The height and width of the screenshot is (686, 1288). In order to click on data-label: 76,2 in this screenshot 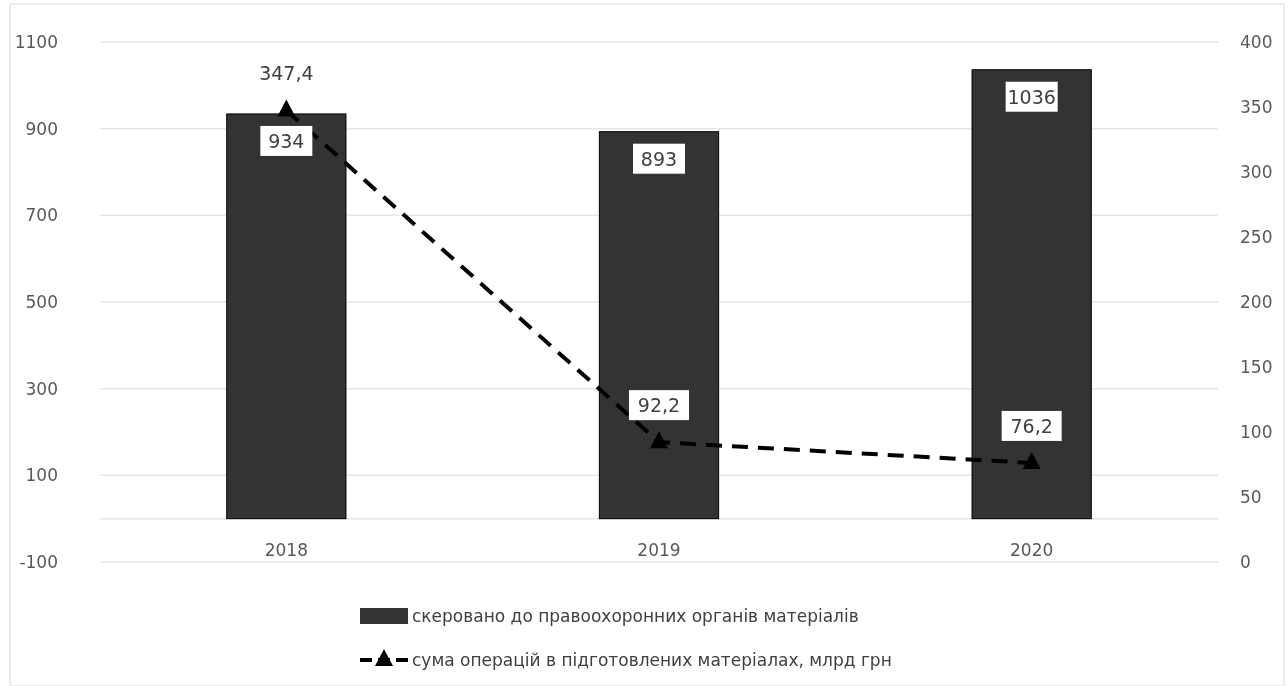, I will do `click(1031, 425)`.